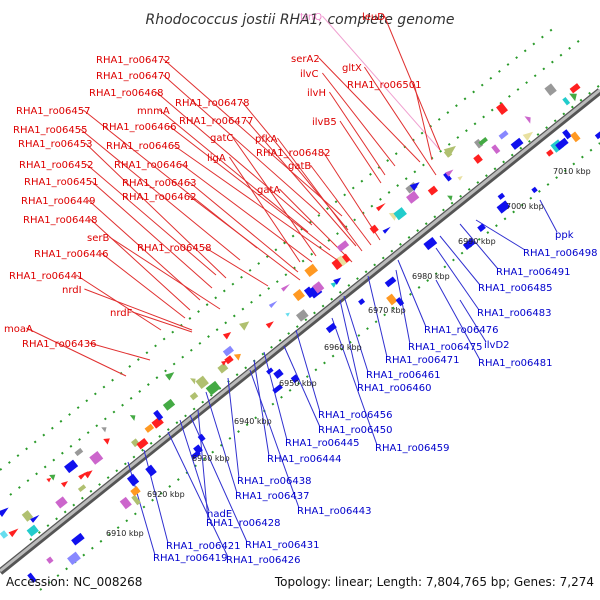 The height and width of the screenshot is (600, 600). What do you see at coordinates (219, 514) in the screenshot?
I see `gene-label-nadE: nadE` at bounding box center [219, 514].